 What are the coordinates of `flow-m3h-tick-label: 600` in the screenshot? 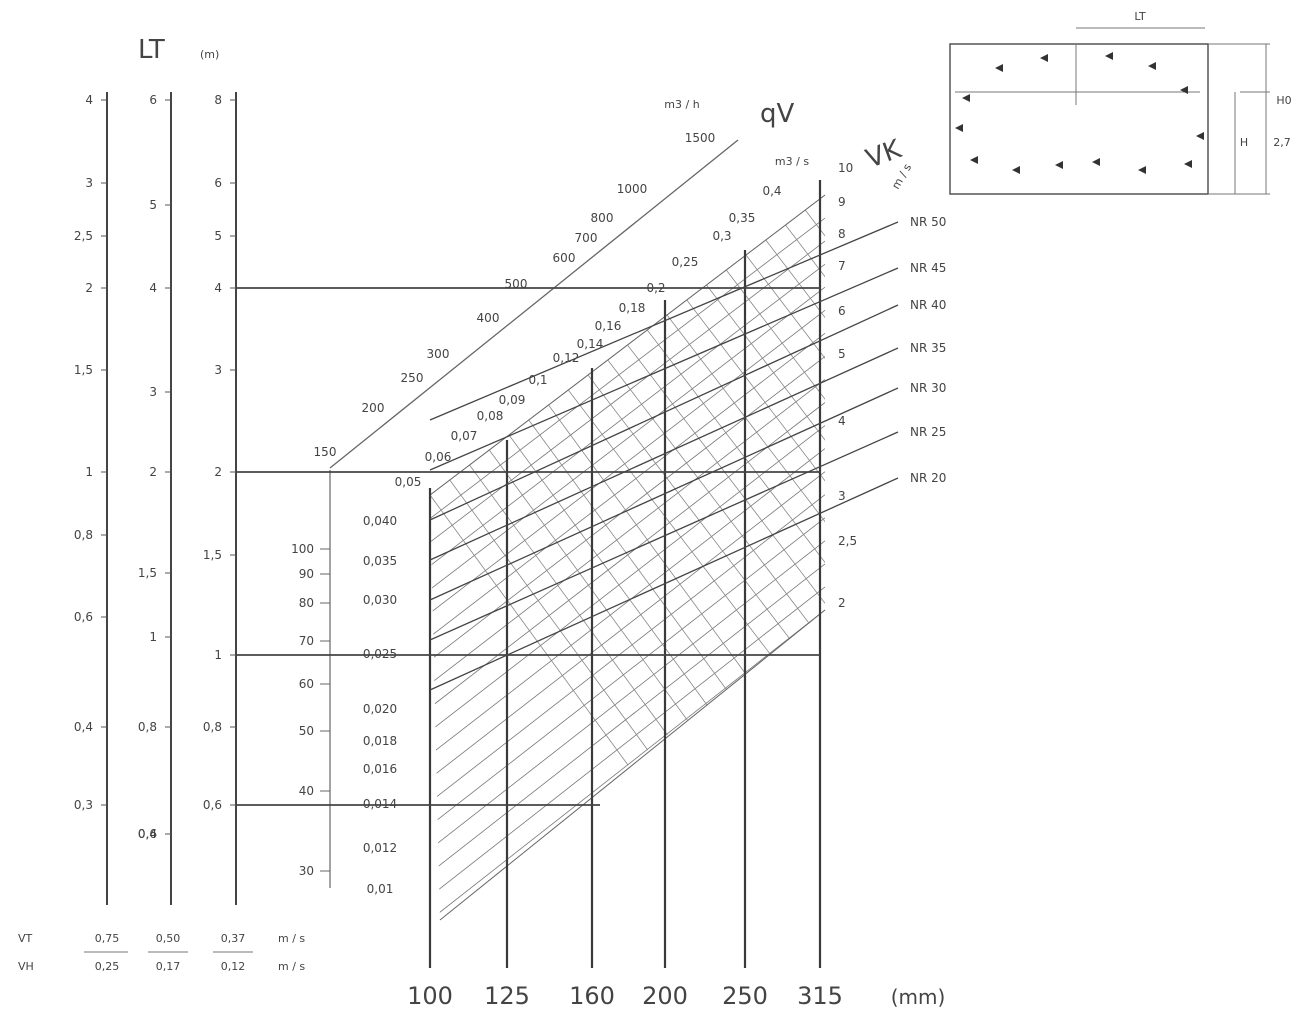 It's located at (564, 258).